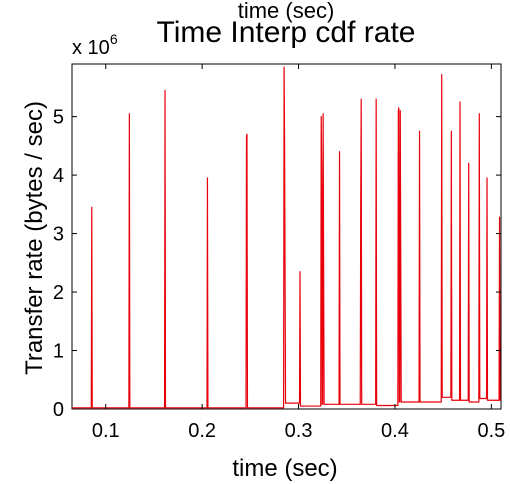  I want to click on exponent-label: x 106, so click(95, 45).